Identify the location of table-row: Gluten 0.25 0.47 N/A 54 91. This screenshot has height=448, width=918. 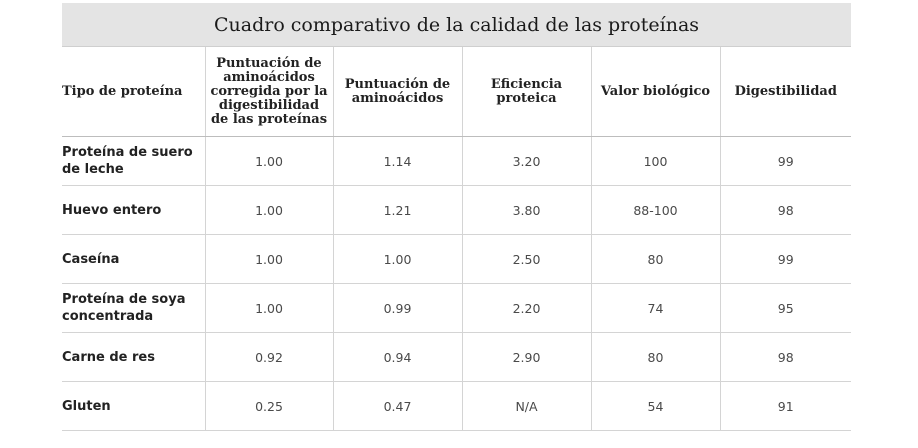
(456, 406).